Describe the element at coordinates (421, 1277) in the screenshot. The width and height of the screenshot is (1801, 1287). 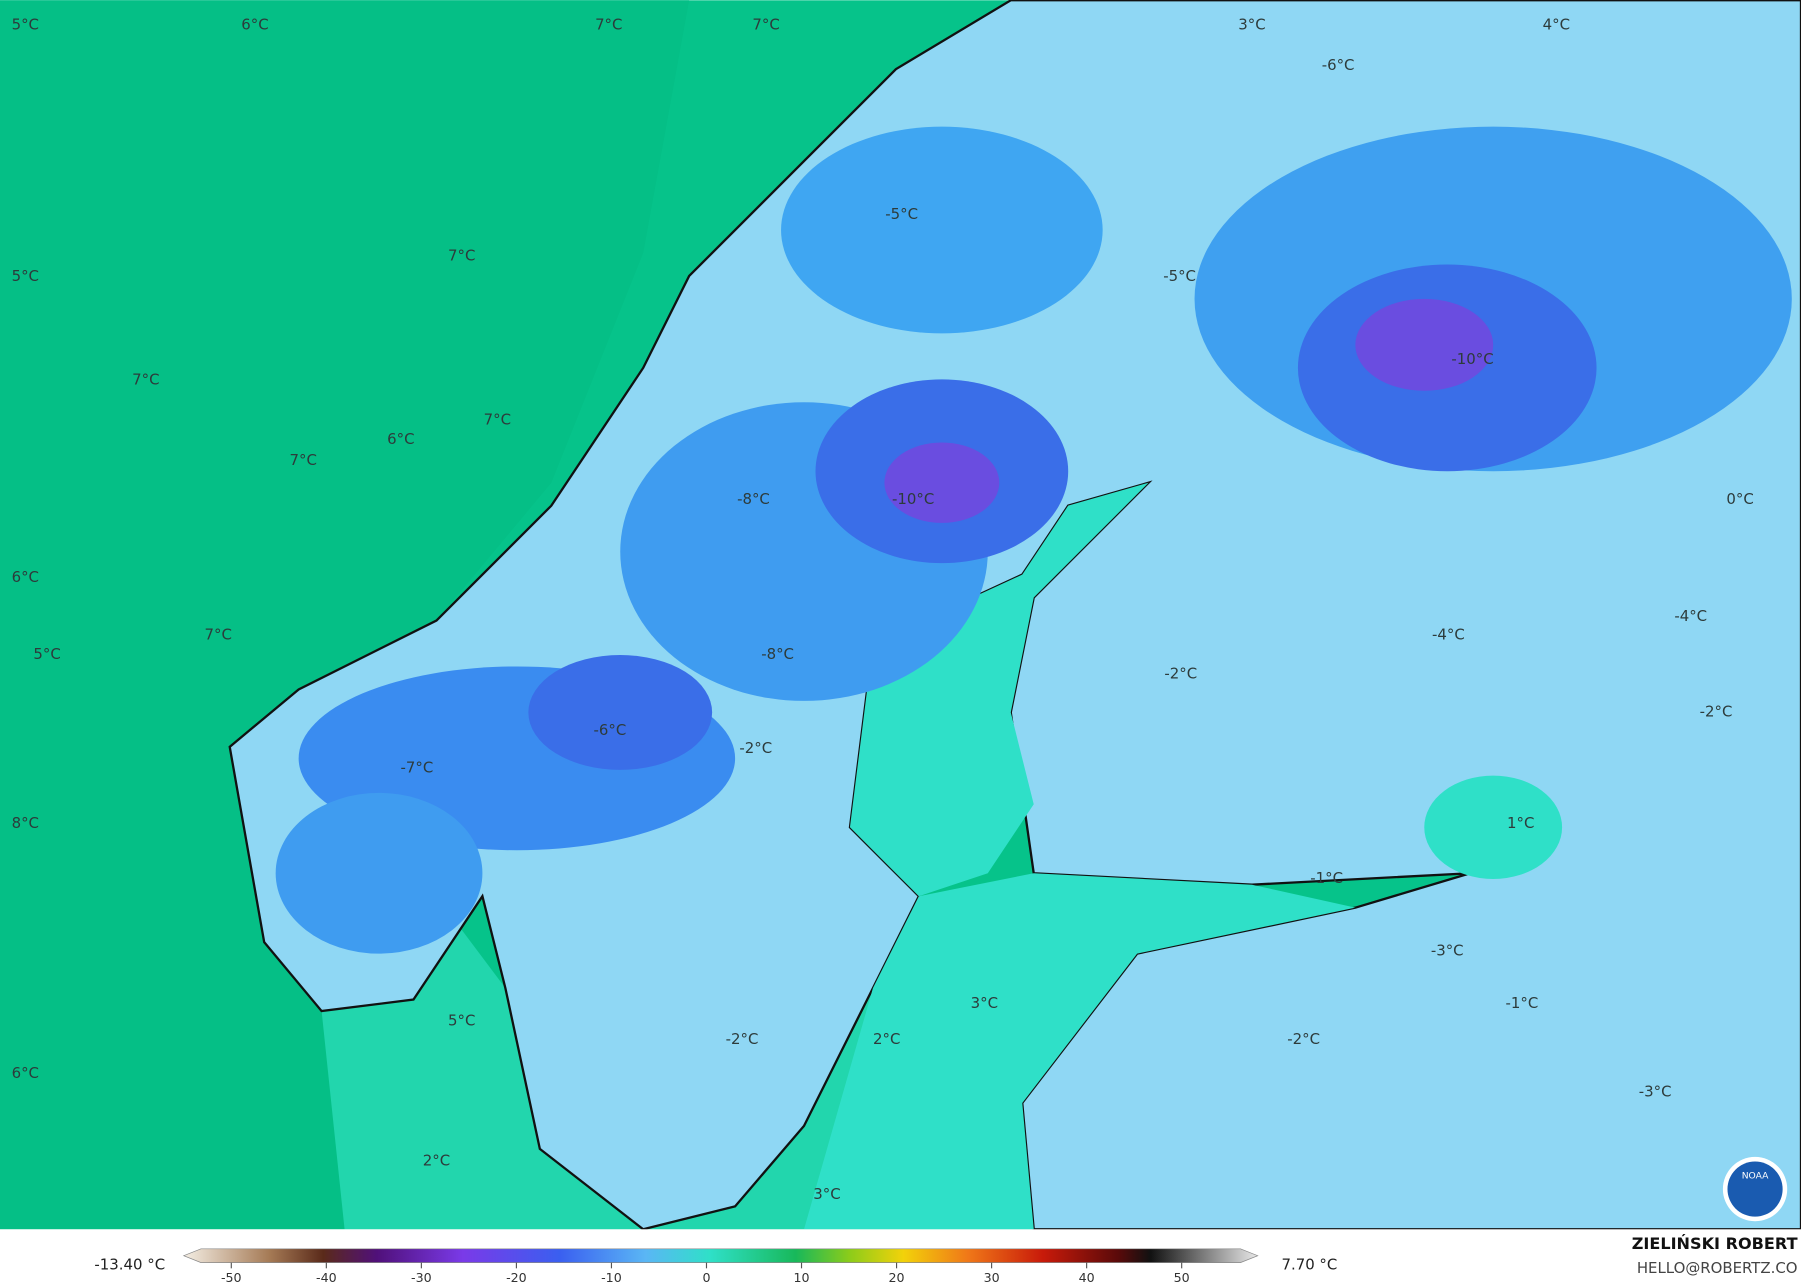
I see `colorbar-tick-label: -30` at that location.